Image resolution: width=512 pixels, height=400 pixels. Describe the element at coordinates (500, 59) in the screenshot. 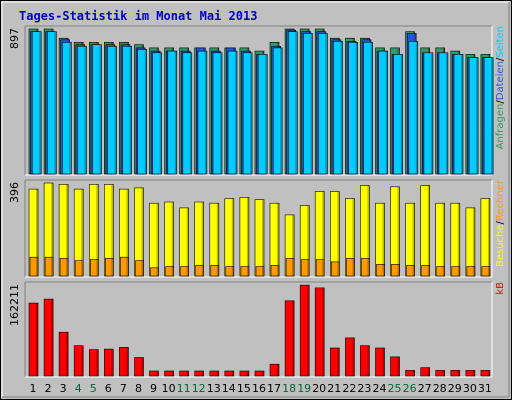

I see `legend-entry: /` at that location.